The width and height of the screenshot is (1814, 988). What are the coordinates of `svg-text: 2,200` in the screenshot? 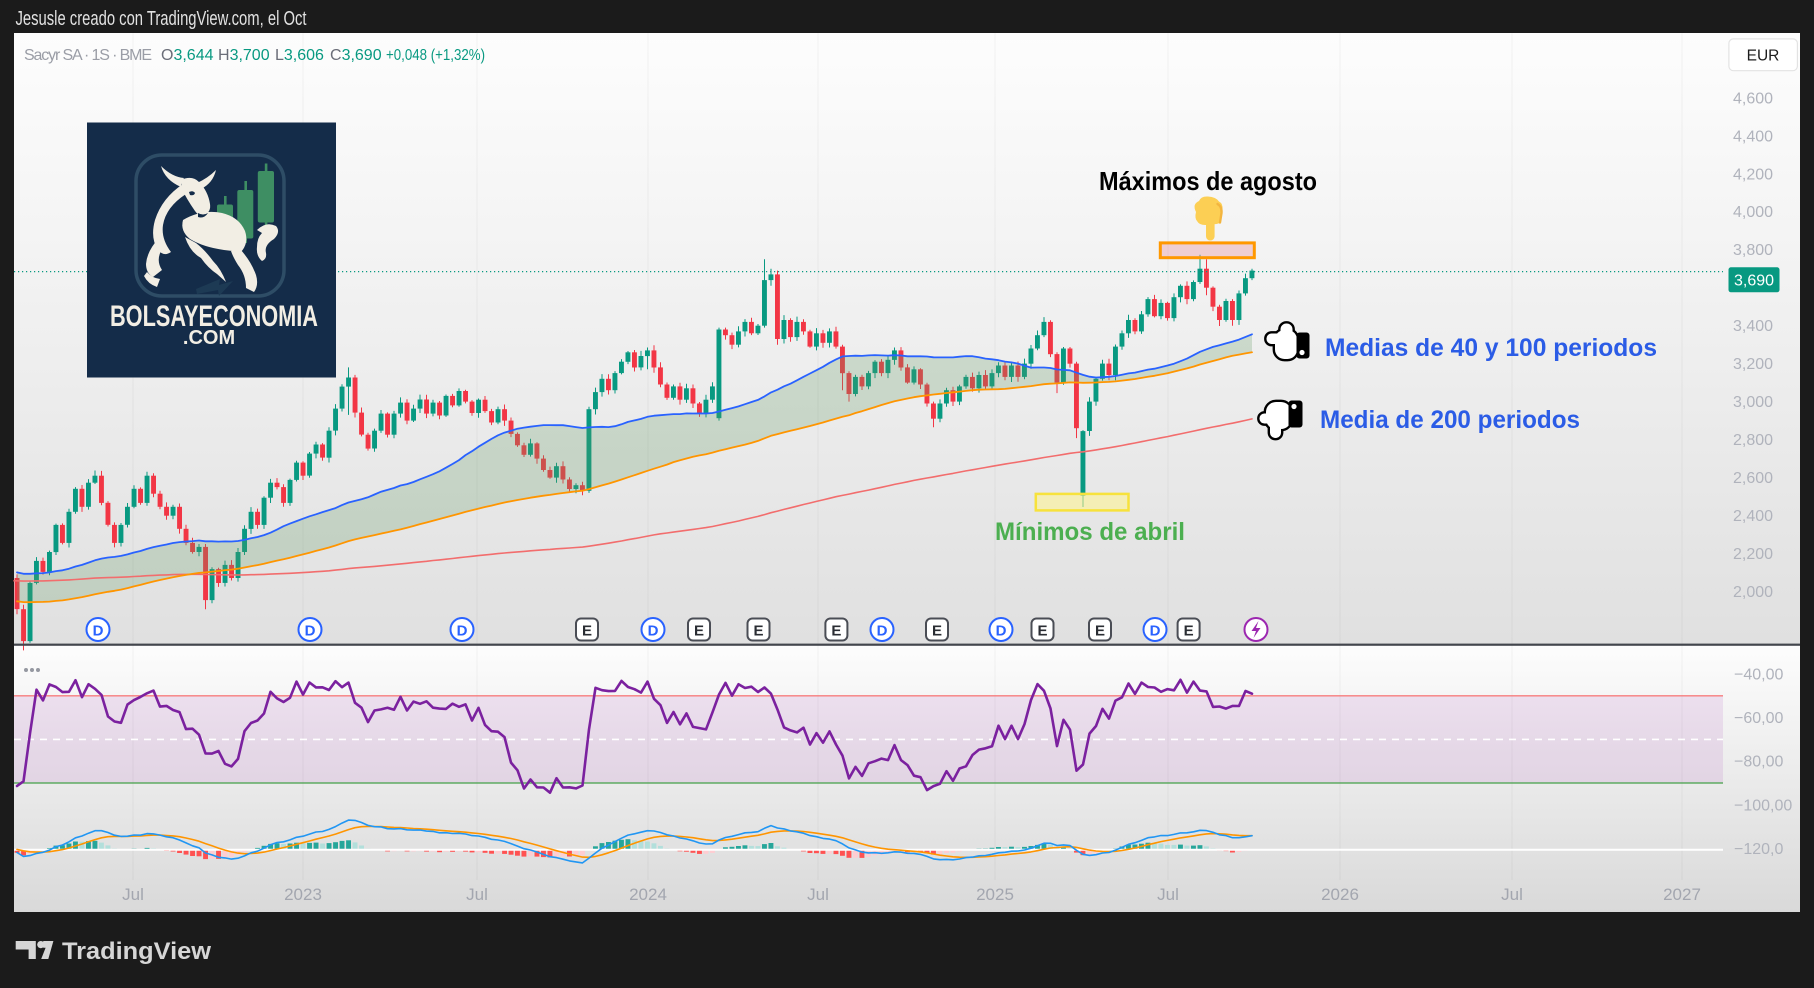 It's located at (1753, 554).